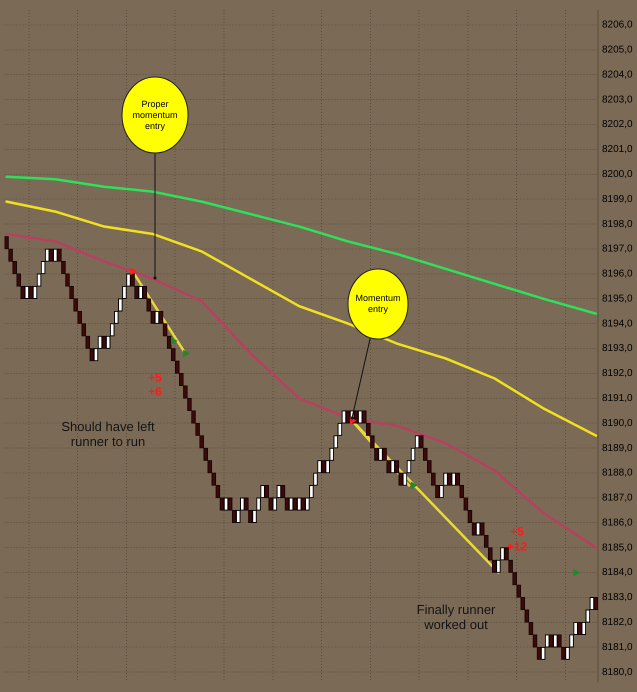 Image resolution: width=637 pixels, height=692 pixels. Describe the element at coordinates (618, 423) in the screenshot. I see `y-tick-label: 8190,0` at that location.